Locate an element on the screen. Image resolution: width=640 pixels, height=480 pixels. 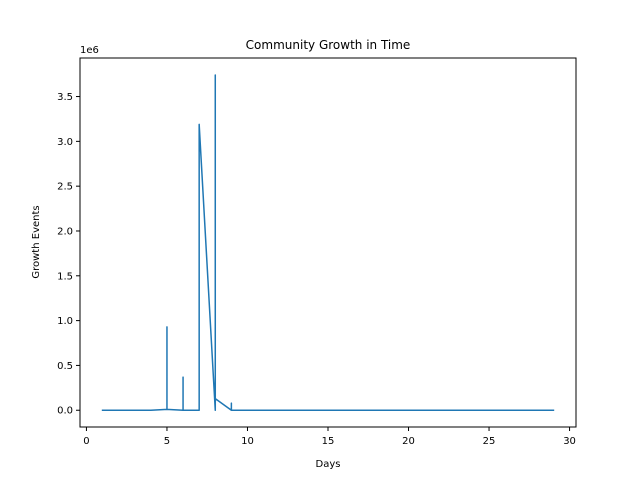
y-offset-label: 1e6 is located at coordinates (89, 50).